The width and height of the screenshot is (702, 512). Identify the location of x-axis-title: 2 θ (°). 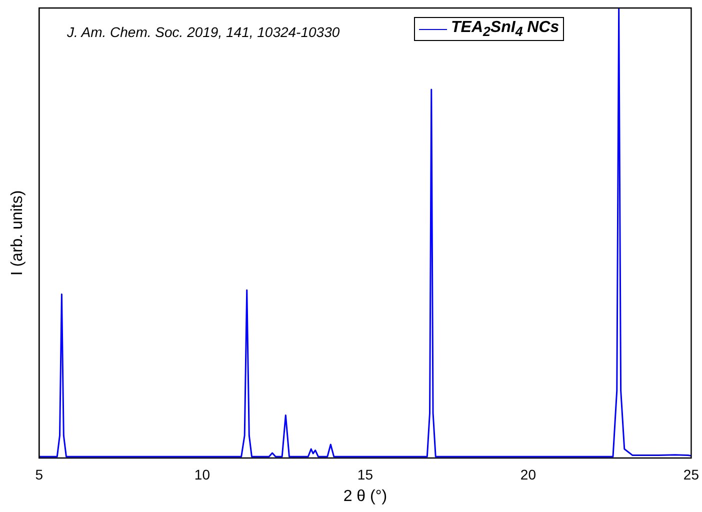
(365, 496).